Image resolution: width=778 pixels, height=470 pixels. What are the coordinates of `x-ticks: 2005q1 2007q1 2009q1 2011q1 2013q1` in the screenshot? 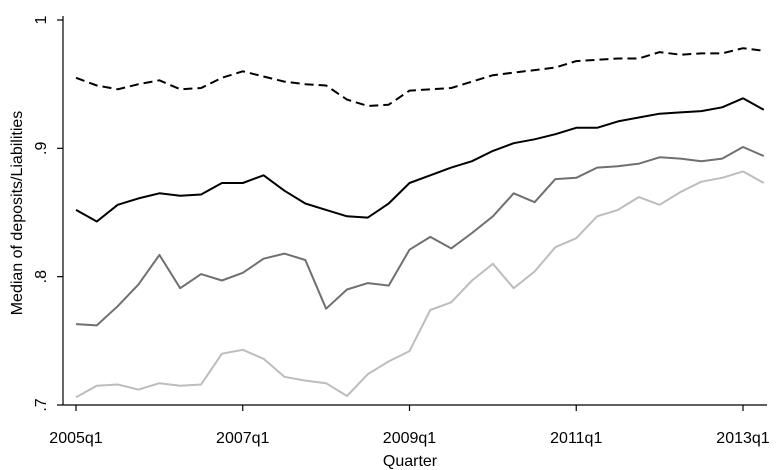 It's located at (409, 426).